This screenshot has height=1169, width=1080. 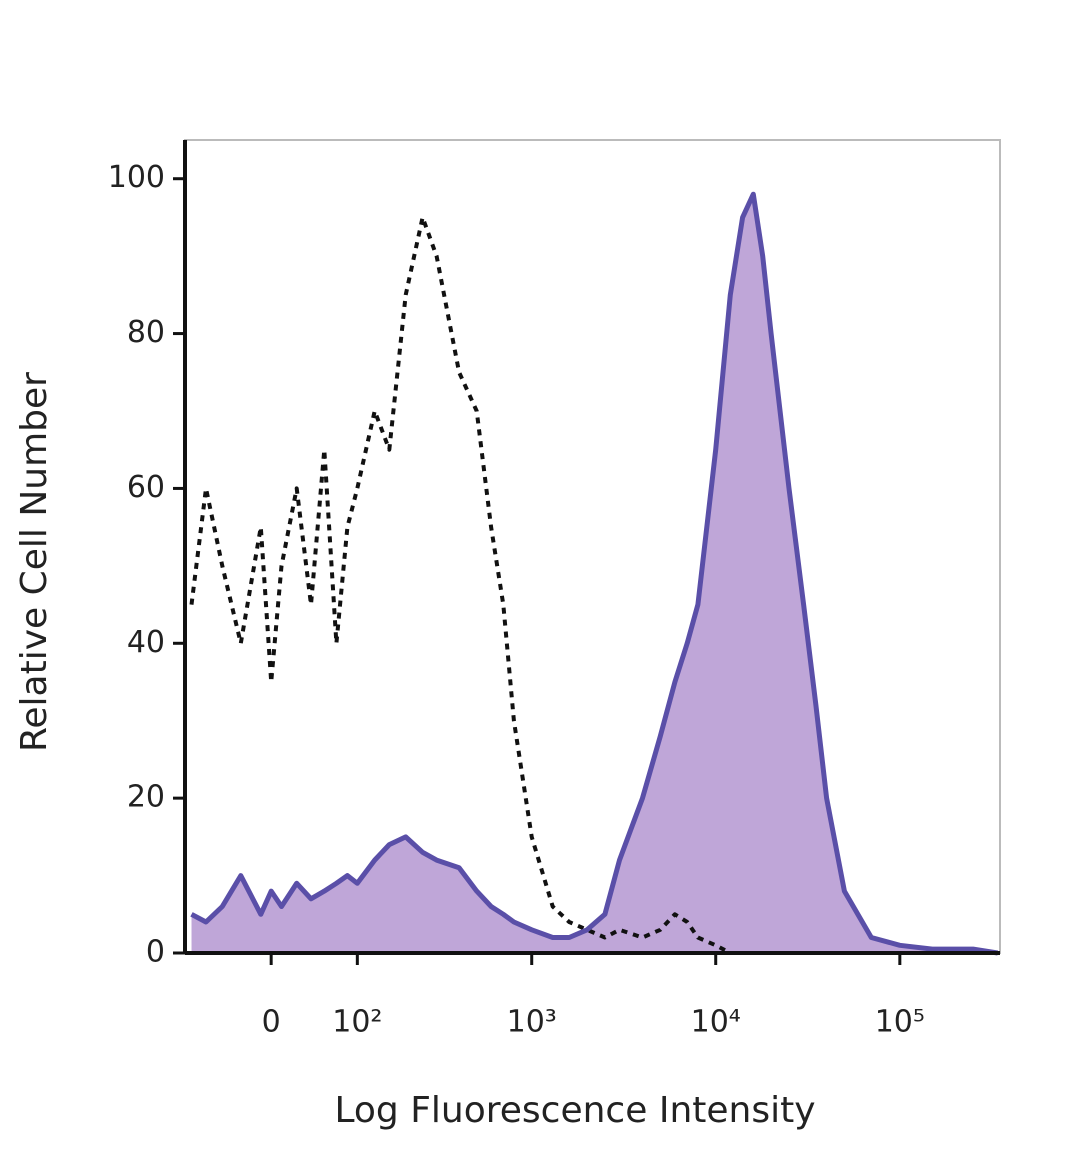 I want to click on x-tick-label: 10⁵, so click(x=900, y=1022).